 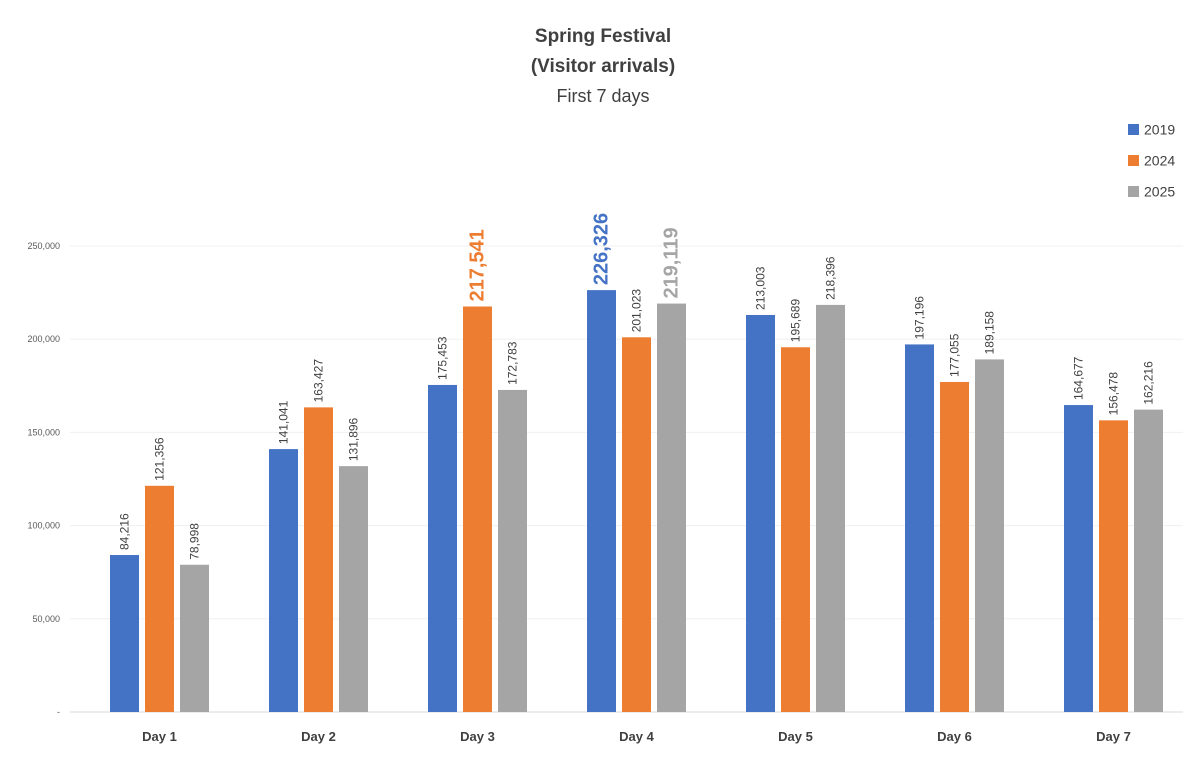 What do you see at coordinates (1133, 191) in the screenshot?
I see `legend-swatch-2025` at bounding box center [1133, 191].